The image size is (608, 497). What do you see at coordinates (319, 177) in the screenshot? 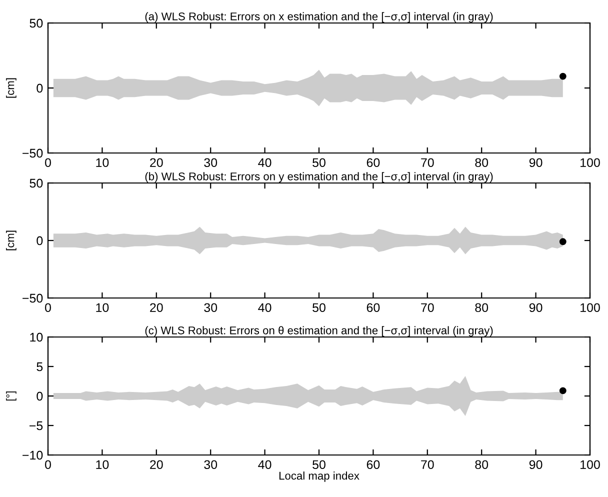
I see `chart-title: (b) WLS Robust: Errors on y estimation and the [−σ,σ] interval (in gray)` at bounding box center [319, 177].